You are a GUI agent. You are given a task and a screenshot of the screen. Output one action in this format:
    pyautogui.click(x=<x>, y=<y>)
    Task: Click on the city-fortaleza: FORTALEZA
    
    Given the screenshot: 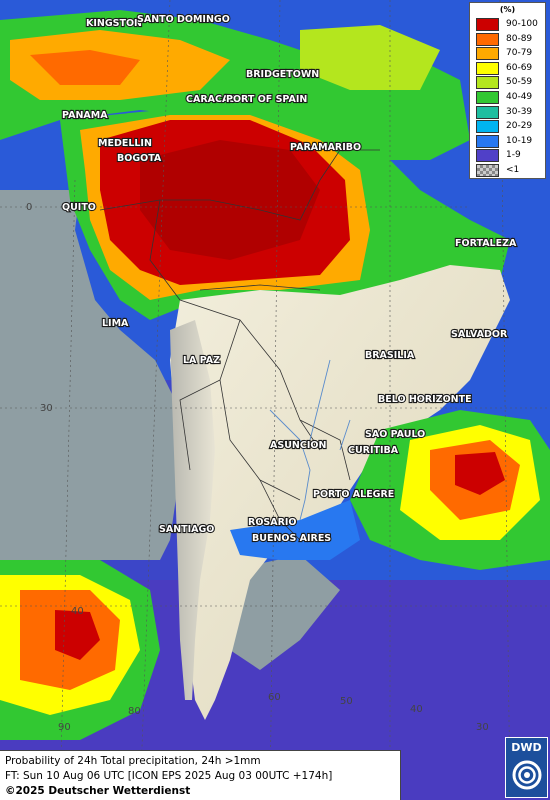 What is the action you would take?
    pyautogui.click(x=486, y=243)
    